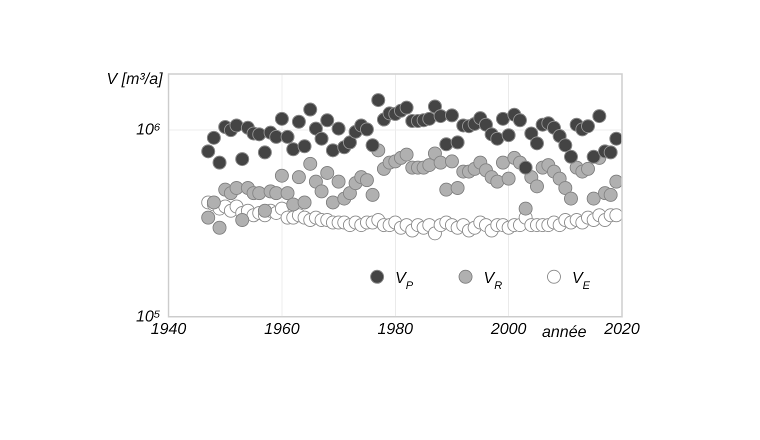 This screenshot has height=440, width=760. I want to click on x-tick-label: 2020, so click(621, 329).